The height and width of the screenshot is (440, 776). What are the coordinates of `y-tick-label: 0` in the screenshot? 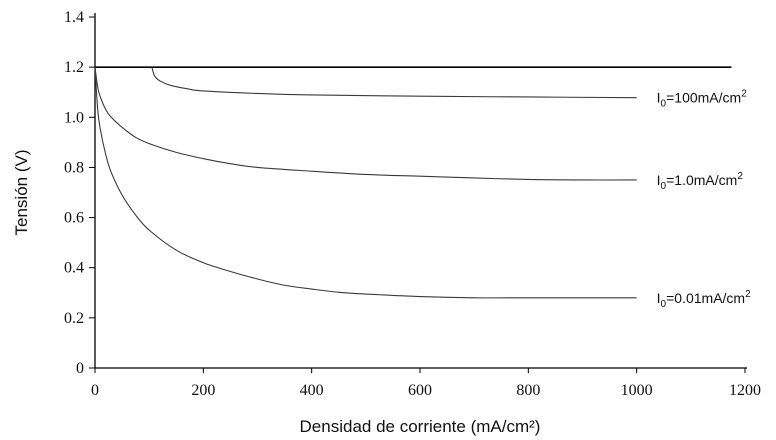 It's located at (80, 368).